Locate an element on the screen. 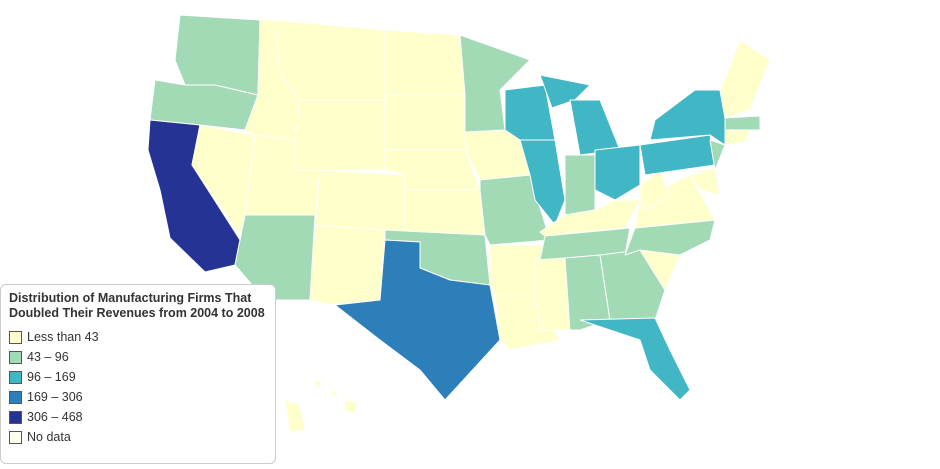 The height and width of the screenshot is (469, 940). legend-label: Less than 43 is located at coordinates (63, 337).